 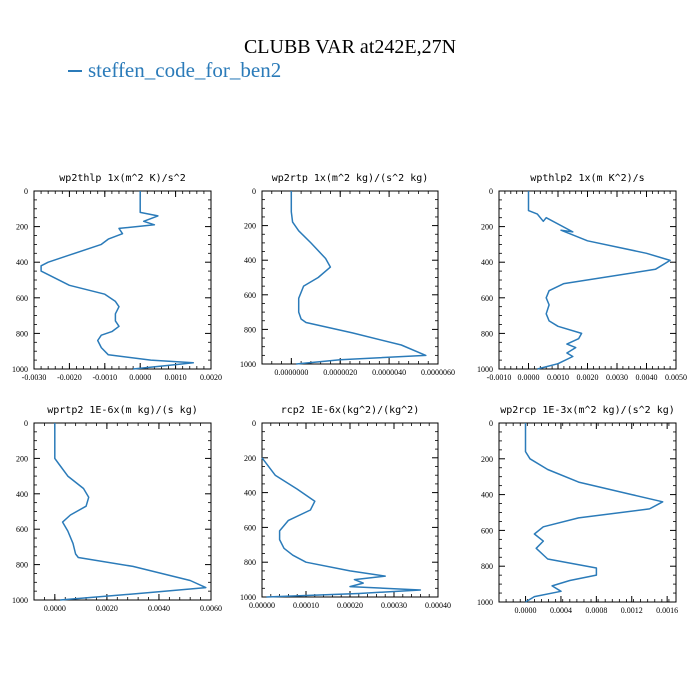 I want to click on x-tick-label: 0.00020, so click(x=350, y=605).